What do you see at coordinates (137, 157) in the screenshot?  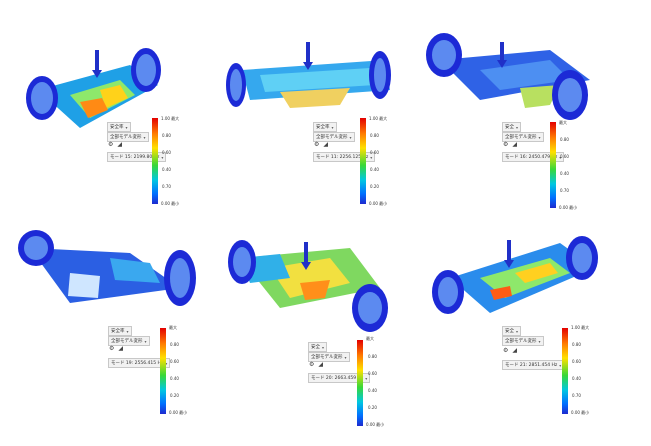 I see `mode-dropdown: モード 15: 2199.80 Hz ▾` at bounding box center [137, 157].